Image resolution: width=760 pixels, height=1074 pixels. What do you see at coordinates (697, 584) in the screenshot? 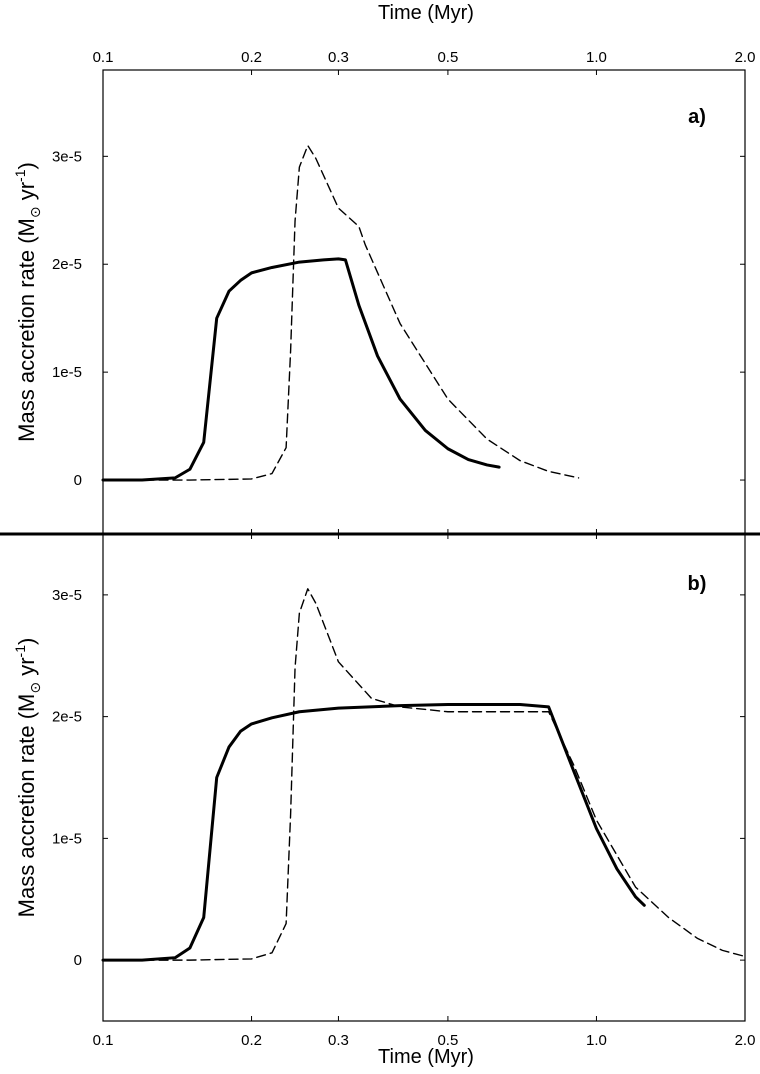
I see `panel-label: b)` at bounding box center [697, 584].